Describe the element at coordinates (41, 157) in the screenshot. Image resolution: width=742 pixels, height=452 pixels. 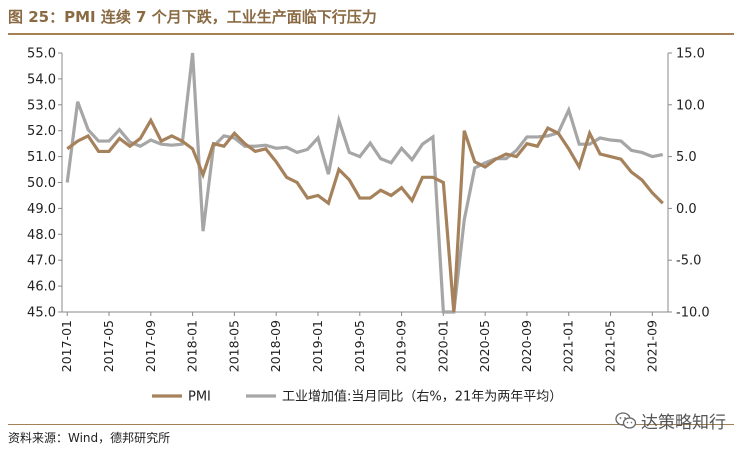
I see `left-tick-label: 51.0` at that location.